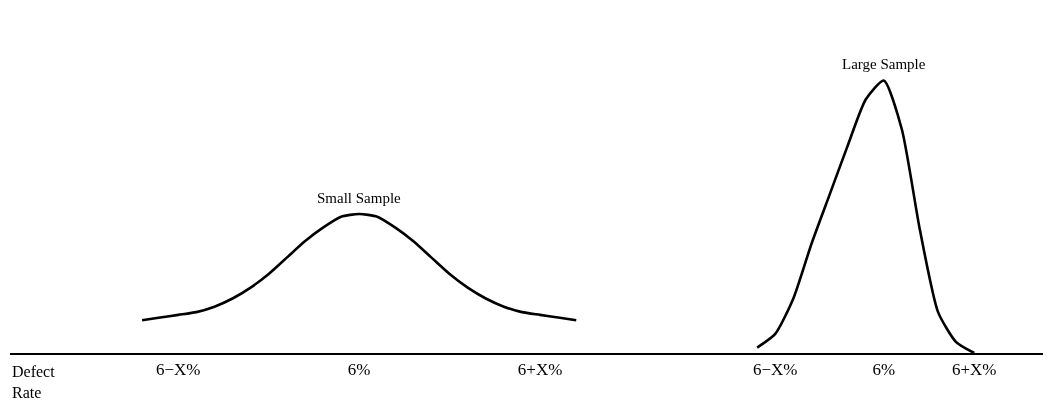 The image size is (1053, 418). What do you see at coordinates (884, 64) in the screenshot?
I see `series-label: Large Sample` at bounding box center [884, 64].